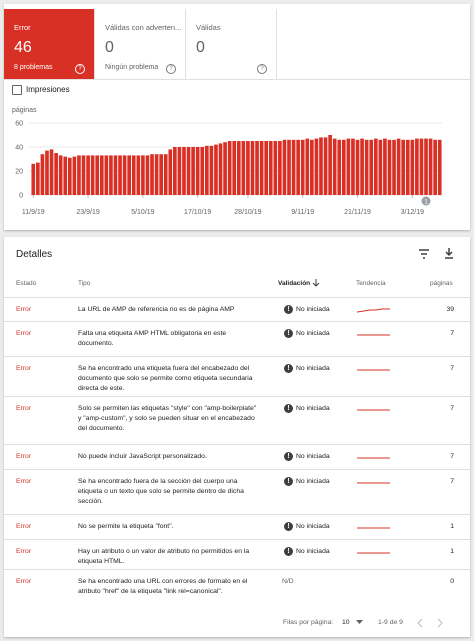  What do you see at coordinates (357, 212) in the screenshot?
I see `x-tick-label: 21/11/19` at bounding box center [357, 212].